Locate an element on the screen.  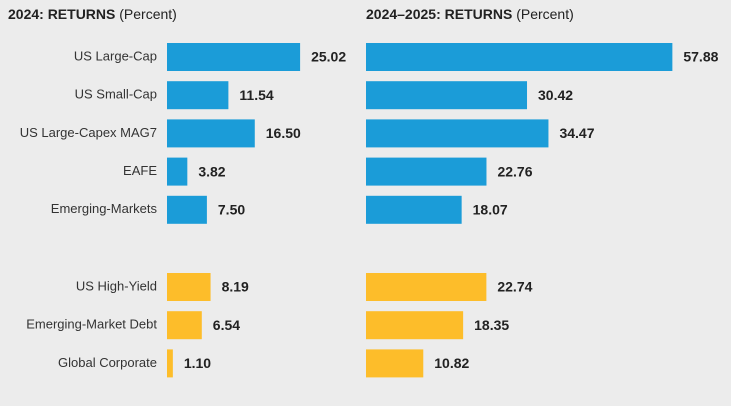
value-label: 57.88 is located at coordinates (700, 57).